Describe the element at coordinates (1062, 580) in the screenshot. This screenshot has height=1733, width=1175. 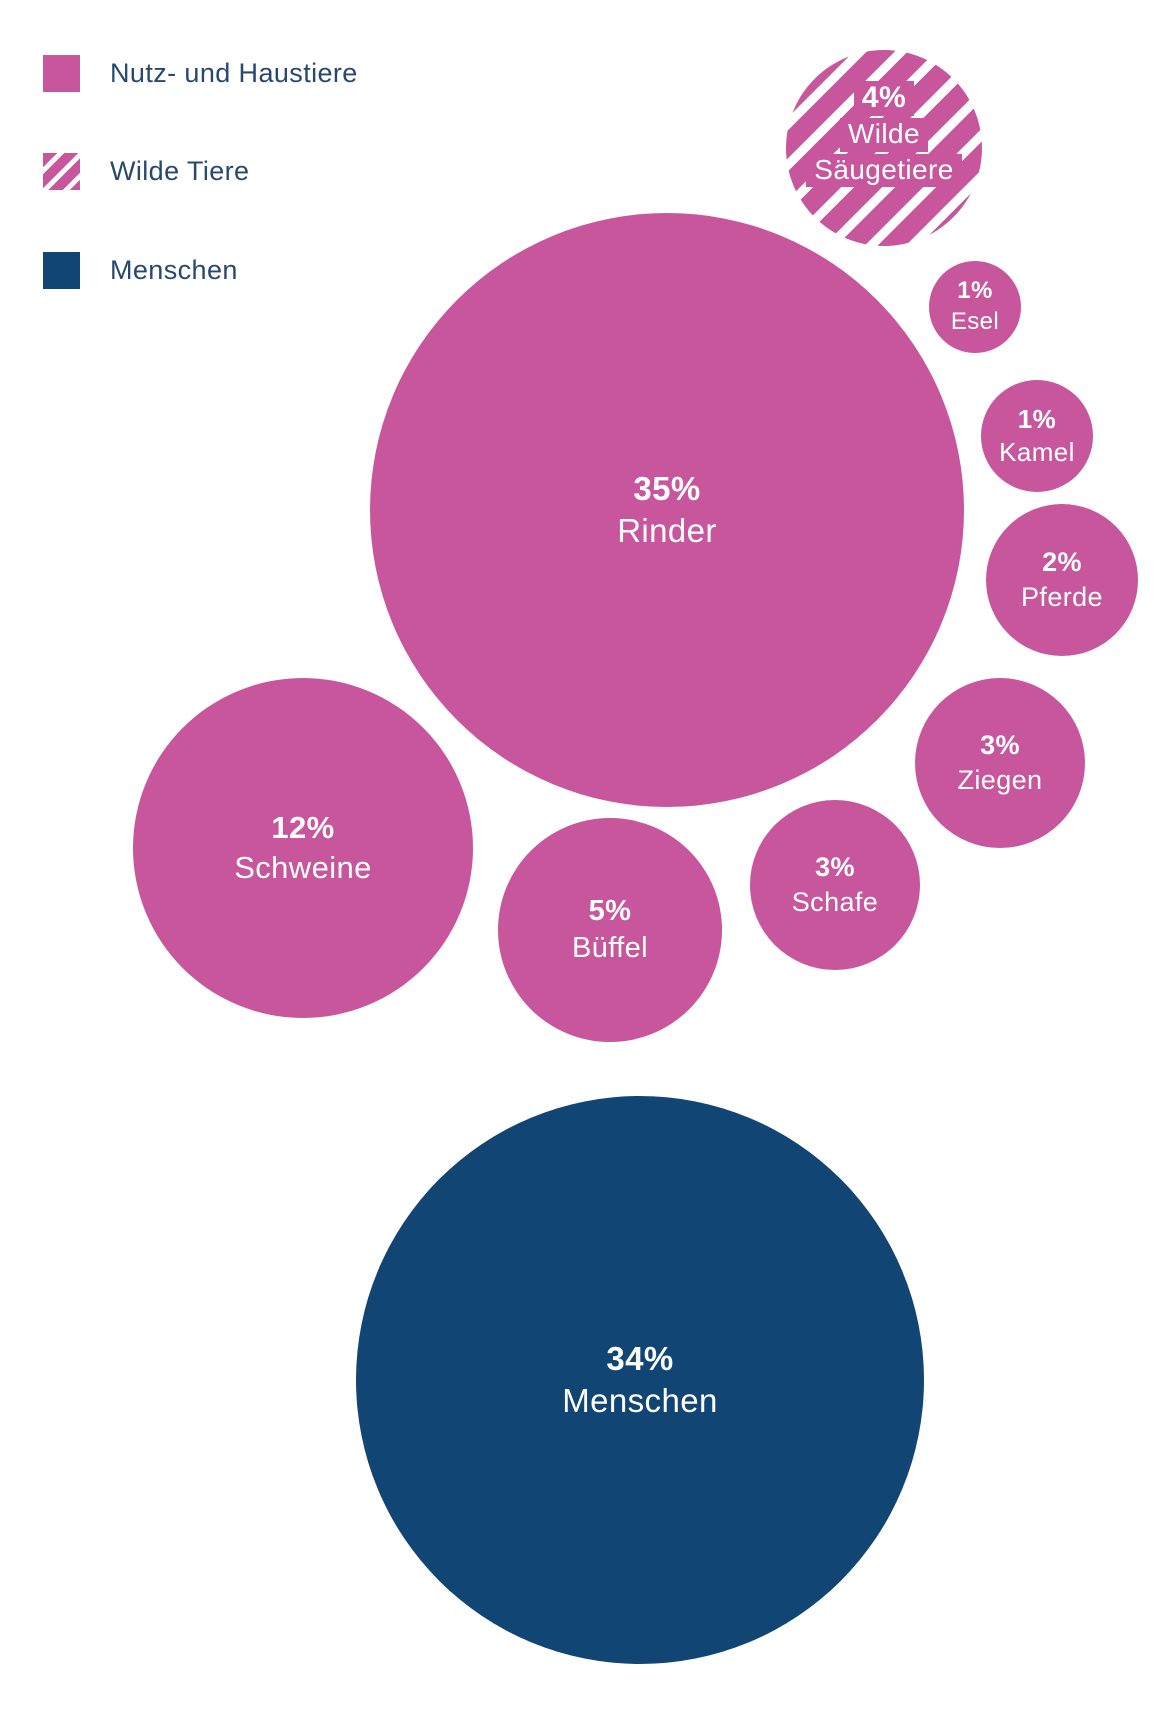
I see `bubble-pferde: 2% Pferde` at that location.